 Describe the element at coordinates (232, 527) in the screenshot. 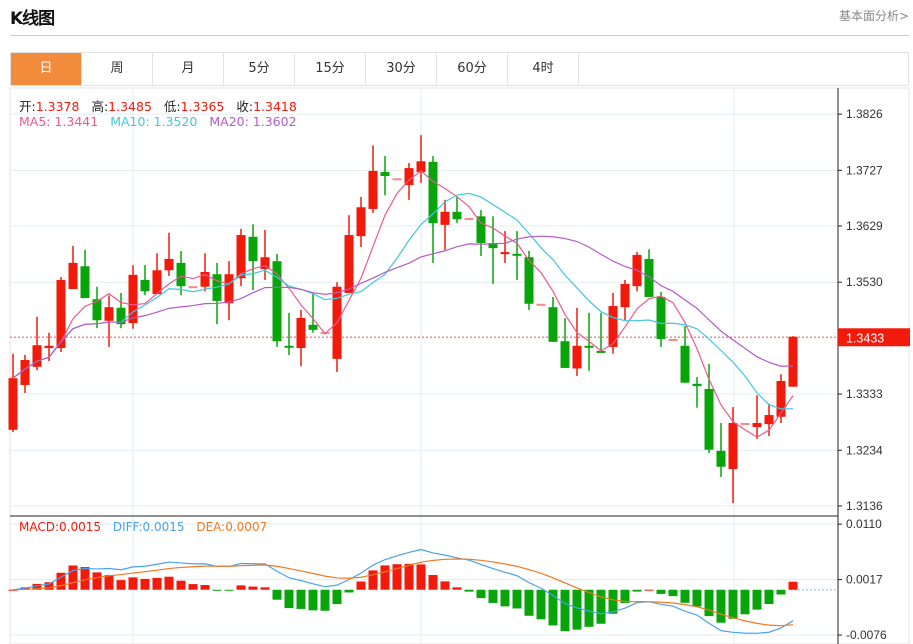

I see `dea-value: DEA:0.0007` at that location.